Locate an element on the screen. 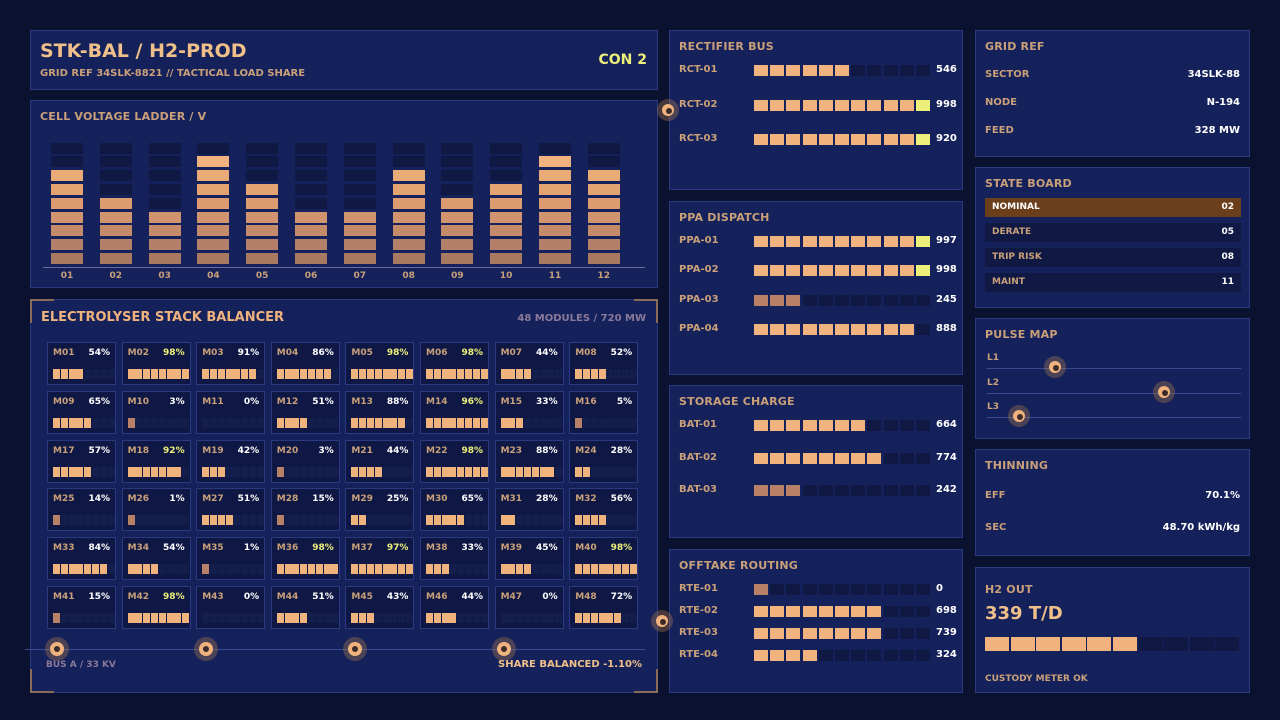 Image resolution: width=1280 pixels, height=720 pixels. module-card: M20 3% is located at coordinates (305, 461).